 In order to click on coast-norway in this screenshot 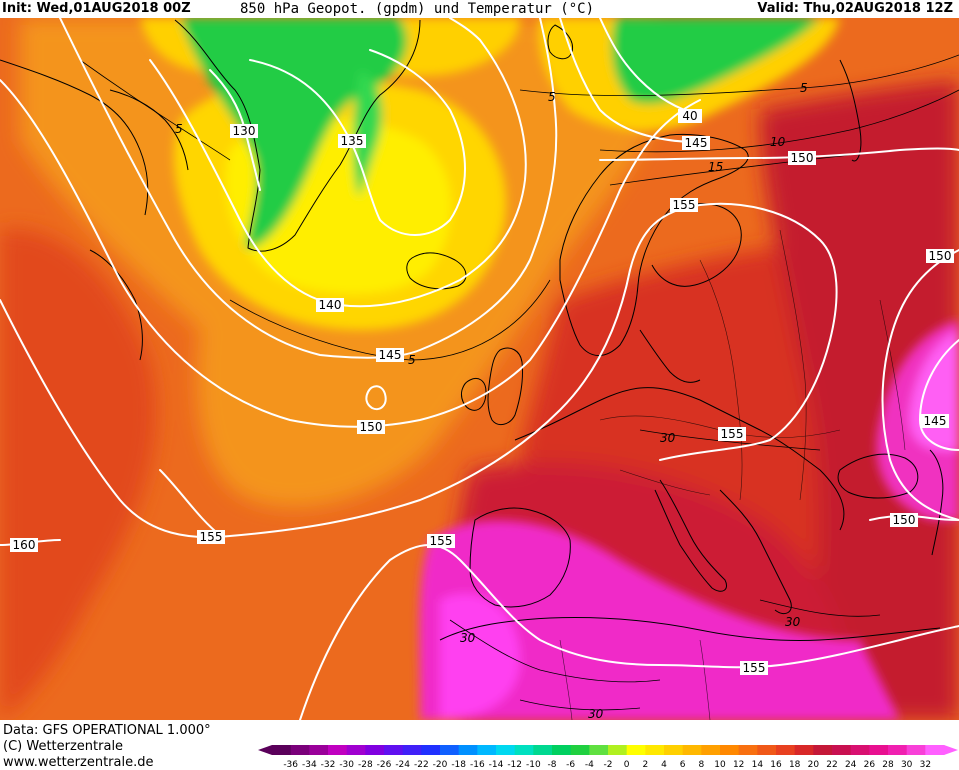, I will do `click(654, 244)`.